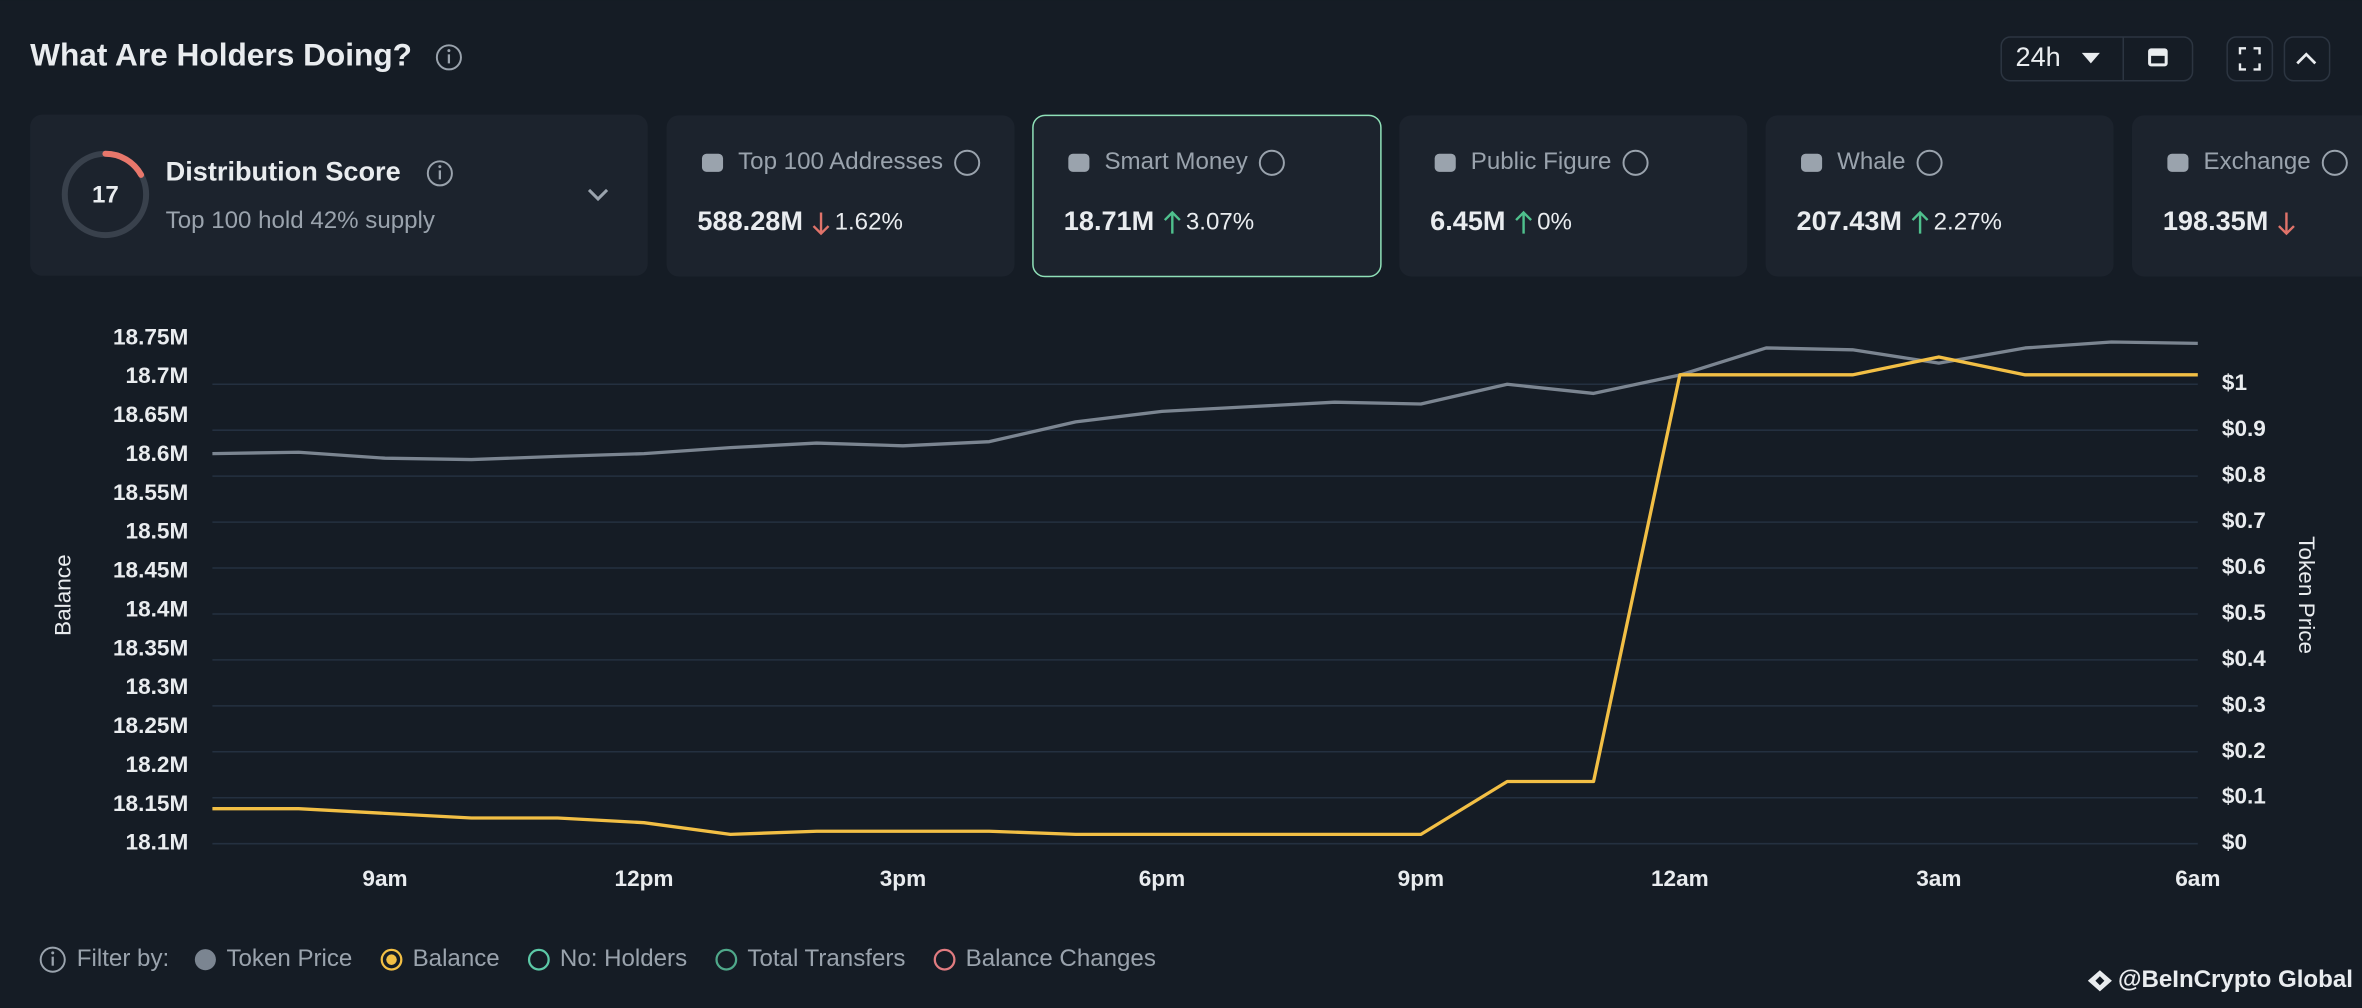  I want to click on y-tick-label: 18.35M, so click(150, 647).